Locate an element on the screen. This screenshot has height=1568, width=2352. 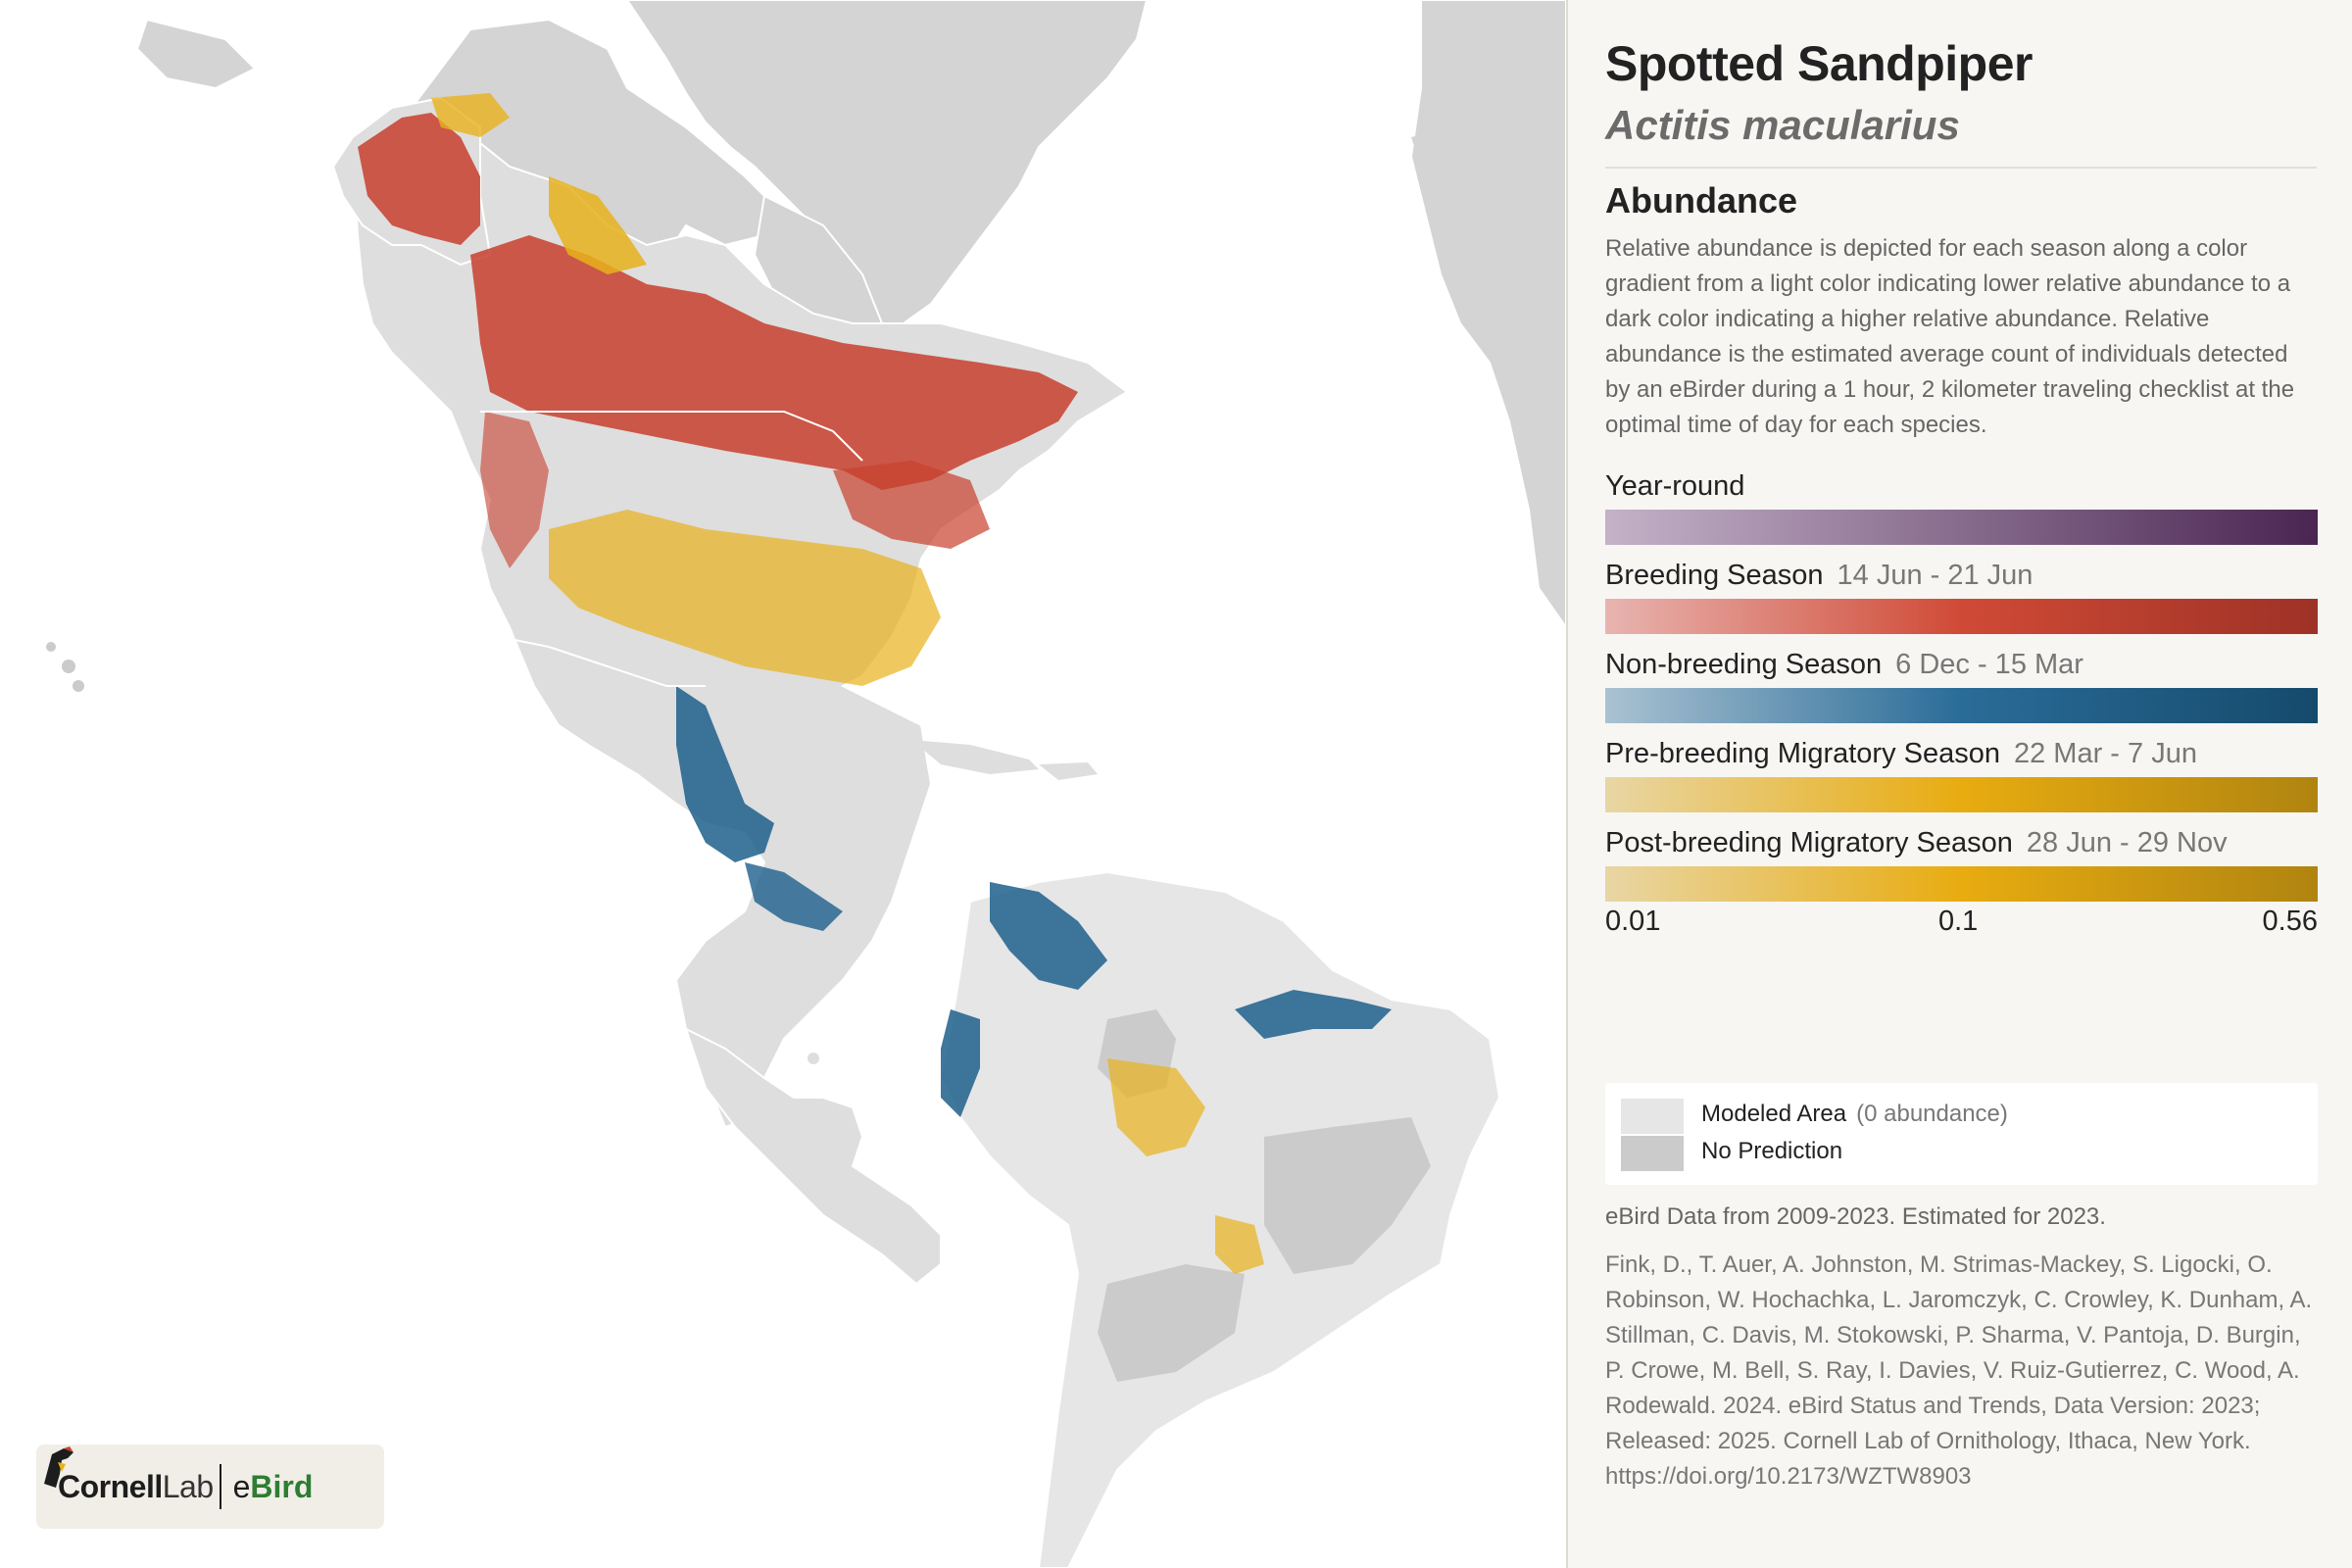
no-prediction-swatch is located at coordinates (1652, 1153).